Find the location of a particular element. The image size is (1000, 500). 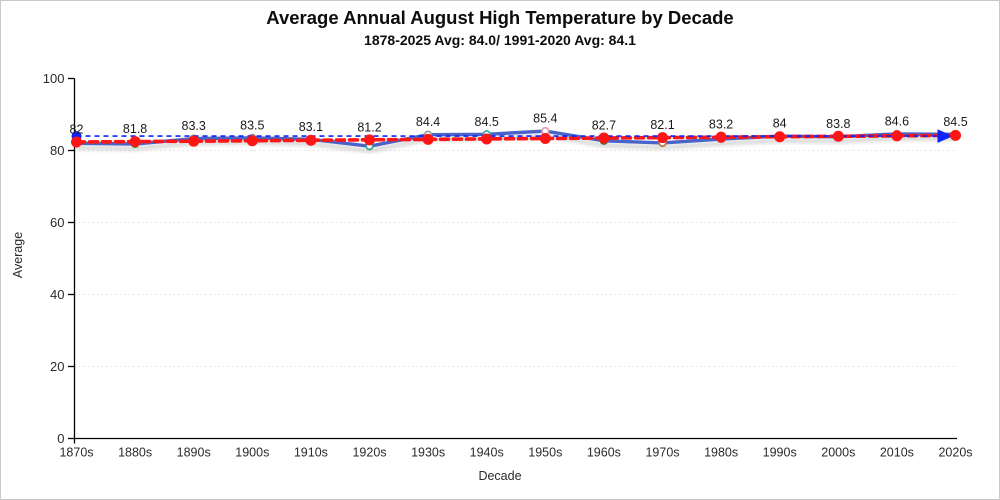

y-tick-label: 100 is located at coordinates (54, 78).